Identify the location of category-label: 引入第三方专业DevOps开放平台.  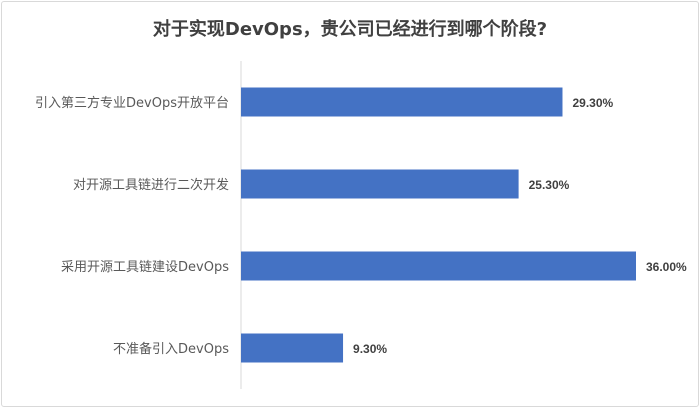
(132, 103).